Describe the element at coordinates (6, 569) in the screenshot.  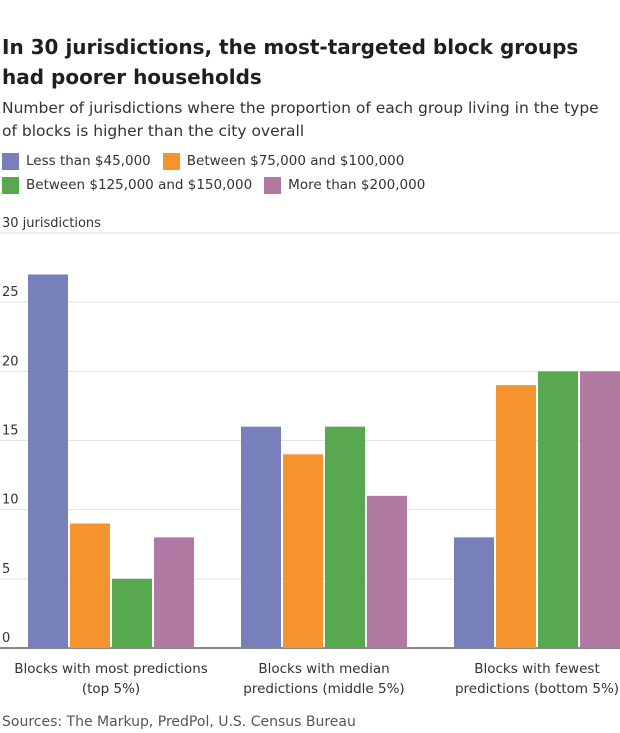
I see `y-tick-label: 5` at that location.